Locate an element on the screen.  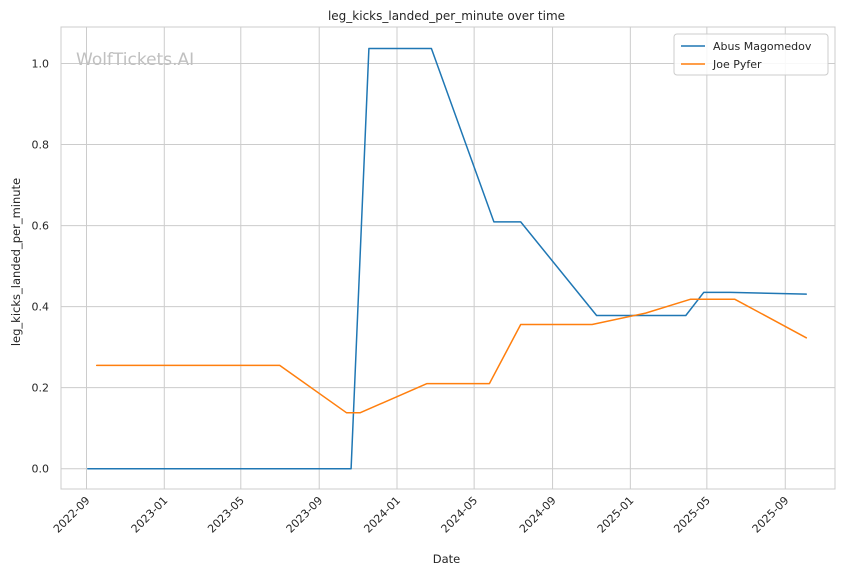
y-tick-label: 0.0 is located at coordinates (41, 469).